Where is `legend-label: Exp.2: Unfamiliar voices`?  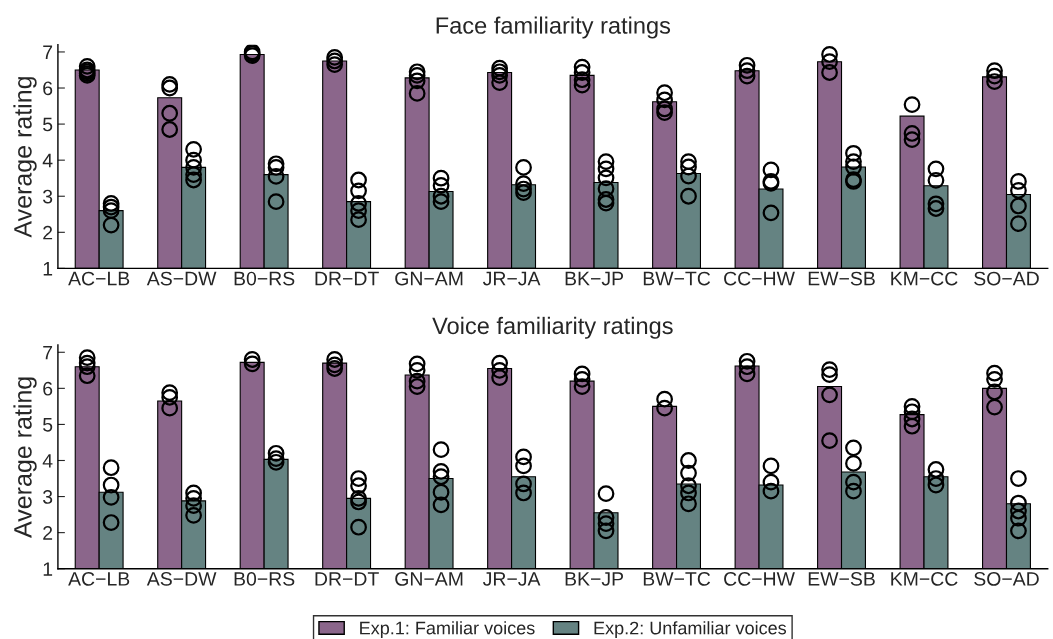
legend-label: Exp.2: Unfamiliar voices is located at coordinates (690, 630).